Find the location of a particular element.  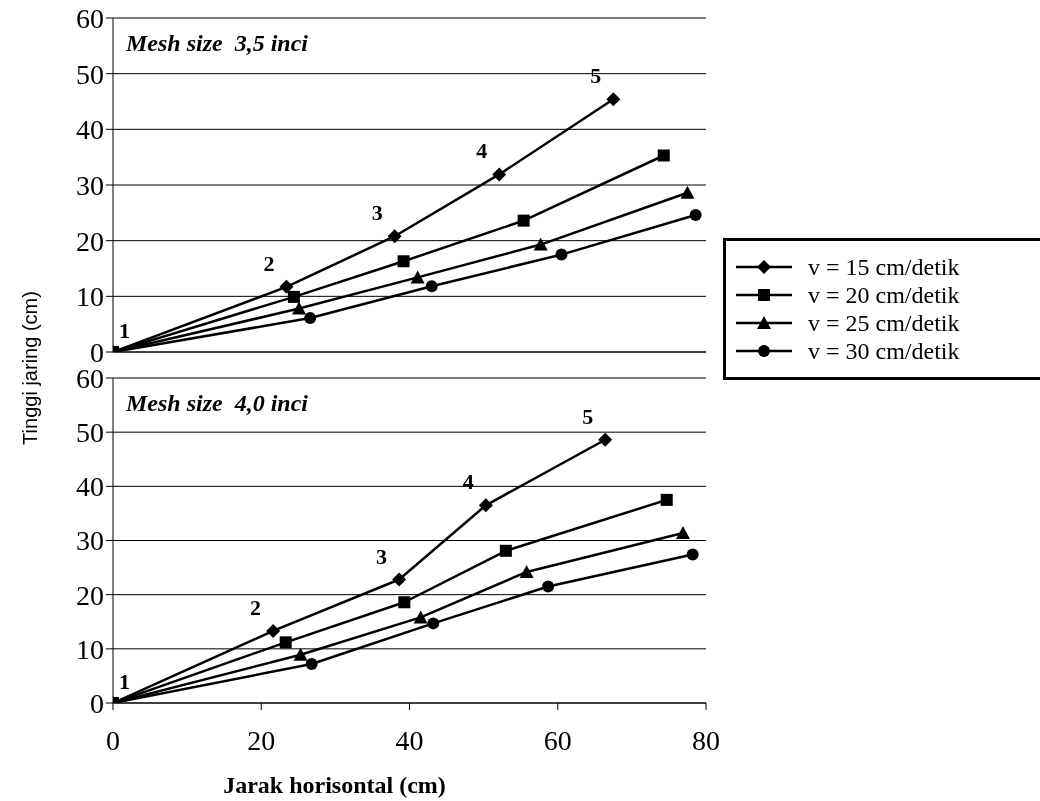

text: Mesh size 3,5 inci is located at coordinates (217, 43).